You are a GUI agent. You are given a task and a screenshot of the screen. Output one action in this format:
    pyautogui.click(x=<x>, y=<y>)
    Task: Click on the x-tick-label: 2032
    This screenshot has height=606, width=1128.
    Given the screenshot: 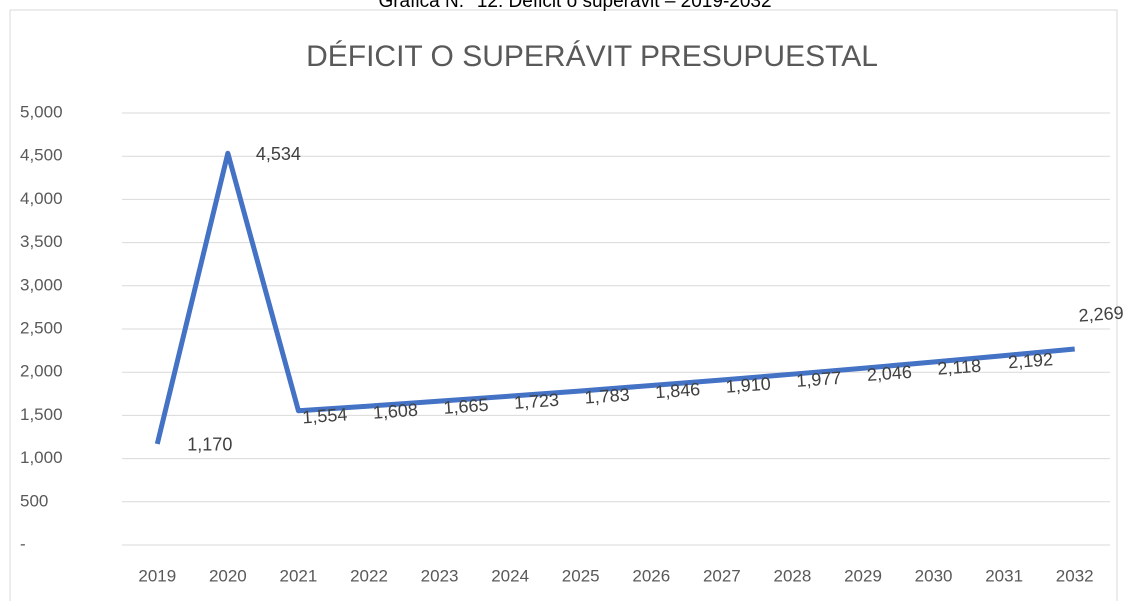 What is the action you would take?
    pyautogui.click(x=1075, y=575)
    